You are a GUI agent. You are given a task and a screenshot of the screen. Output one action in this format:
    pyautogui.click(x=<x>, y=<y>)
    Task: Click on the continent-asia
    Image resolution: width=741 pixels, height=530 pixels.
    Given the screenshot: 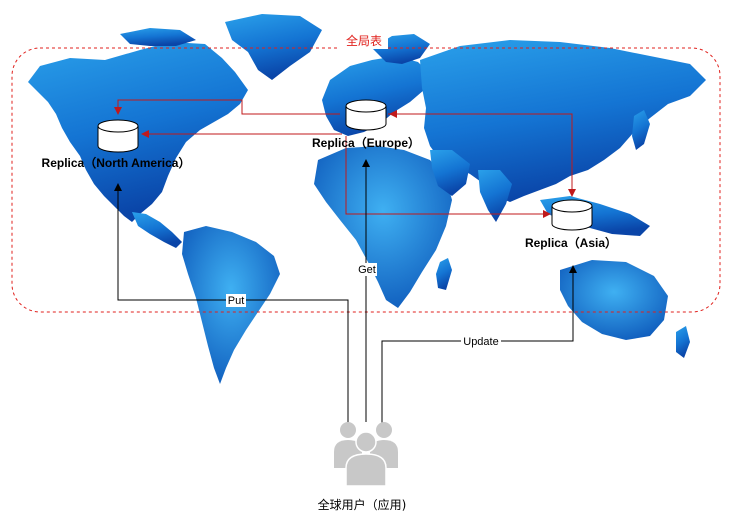 What is the action you would take?
    pyautogui.click(x=563, y=121)
    